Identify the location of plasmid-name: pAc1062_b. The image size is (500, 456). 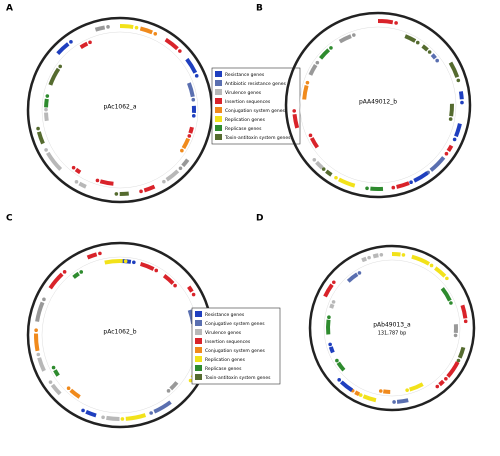
(119, 332).